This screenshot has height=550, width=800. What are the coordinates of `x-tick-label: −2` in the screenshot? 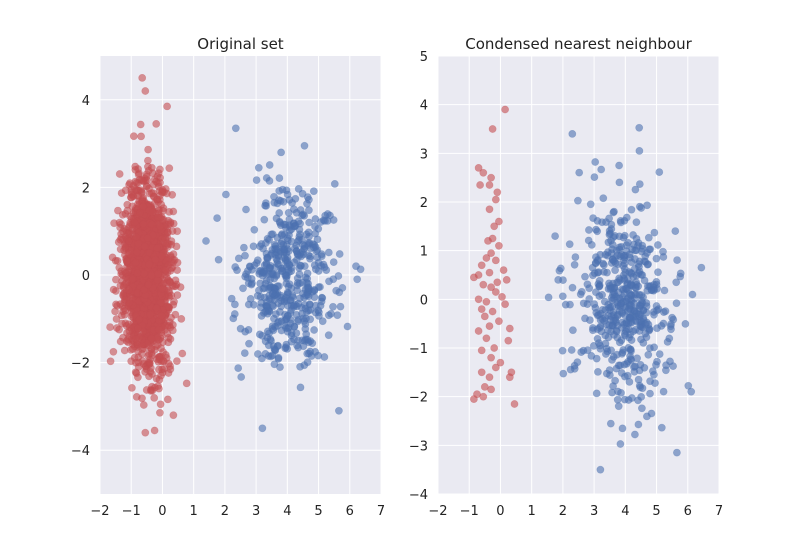 It's located at (99, 511).